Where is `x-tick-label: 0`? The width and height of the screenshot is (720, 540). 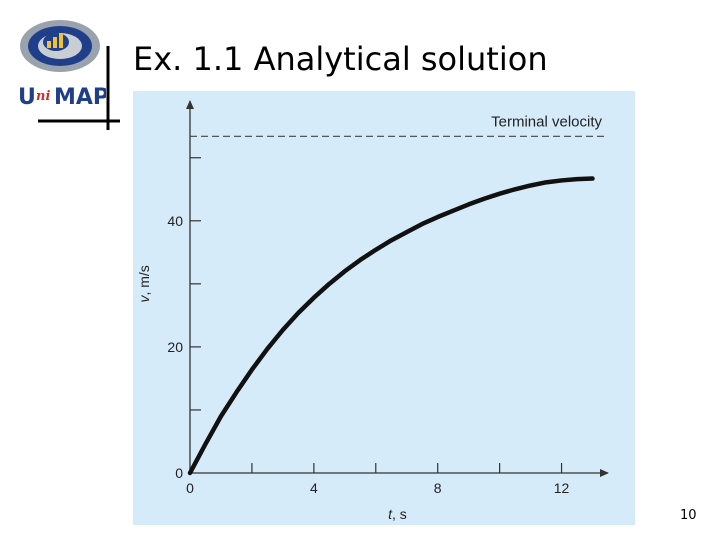 x-tick-label: 0 is located at coordinates (190, 488).